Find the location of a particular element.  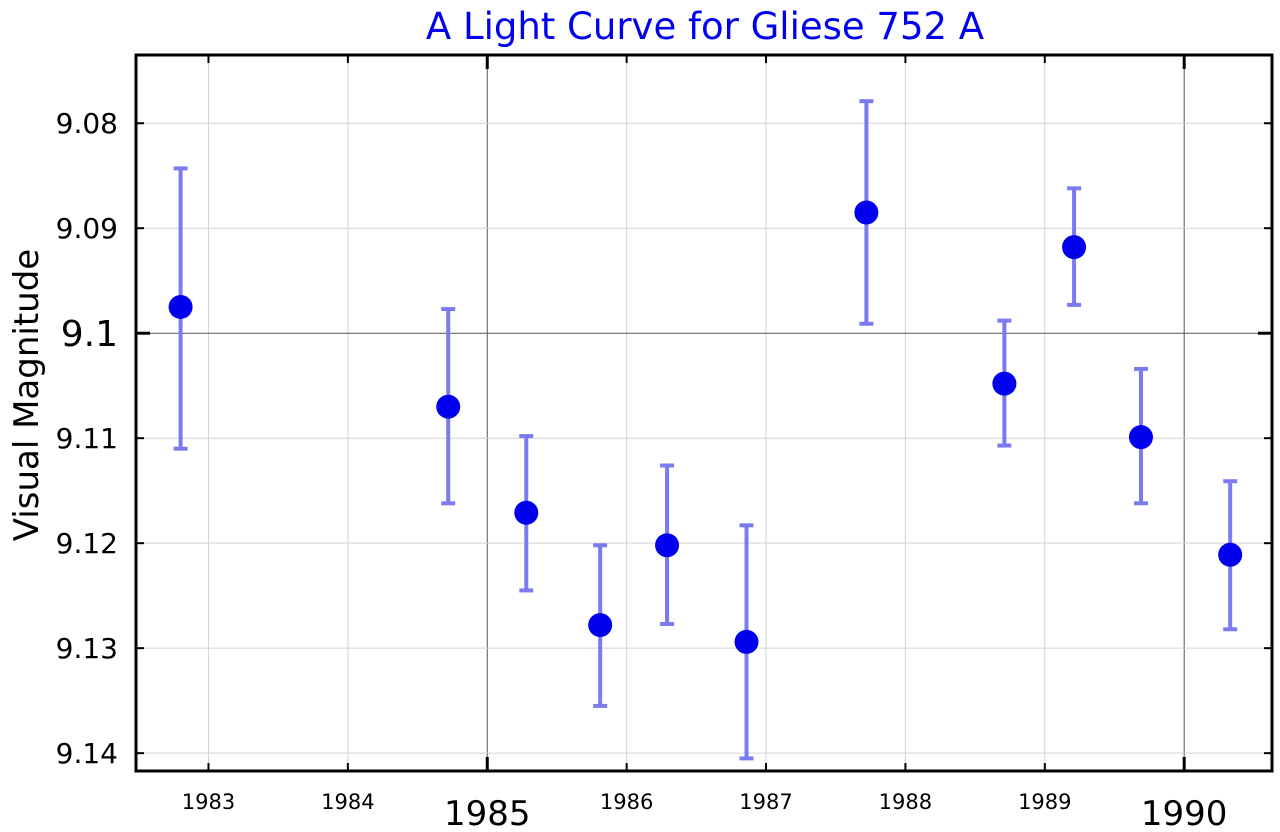

y-tick-labels: 9.08 9.09 9.1 9.11 9.12 9.13 9.14 is located at coordinates (87, 438).